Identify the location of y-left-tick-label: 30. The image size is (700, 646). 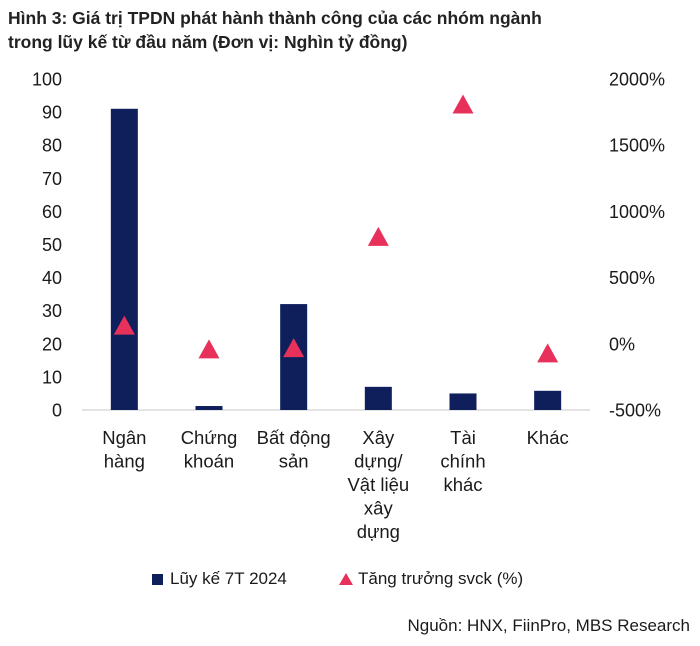
(52, 311).